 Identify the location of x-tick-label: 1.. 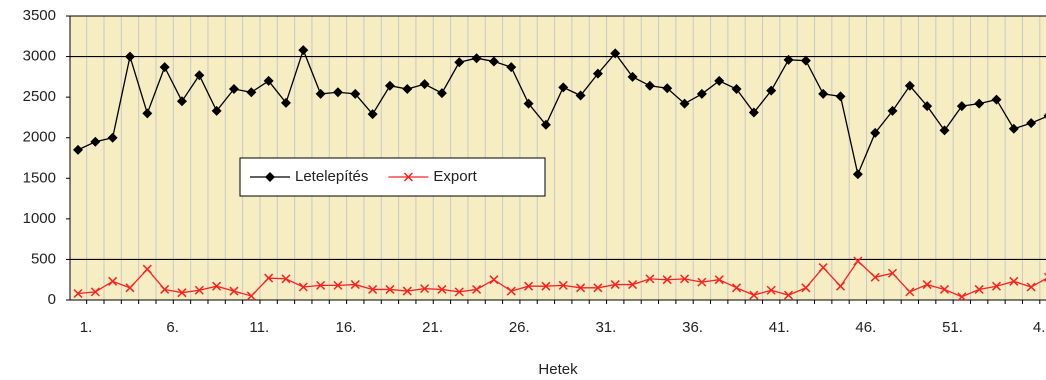
(86, 327).